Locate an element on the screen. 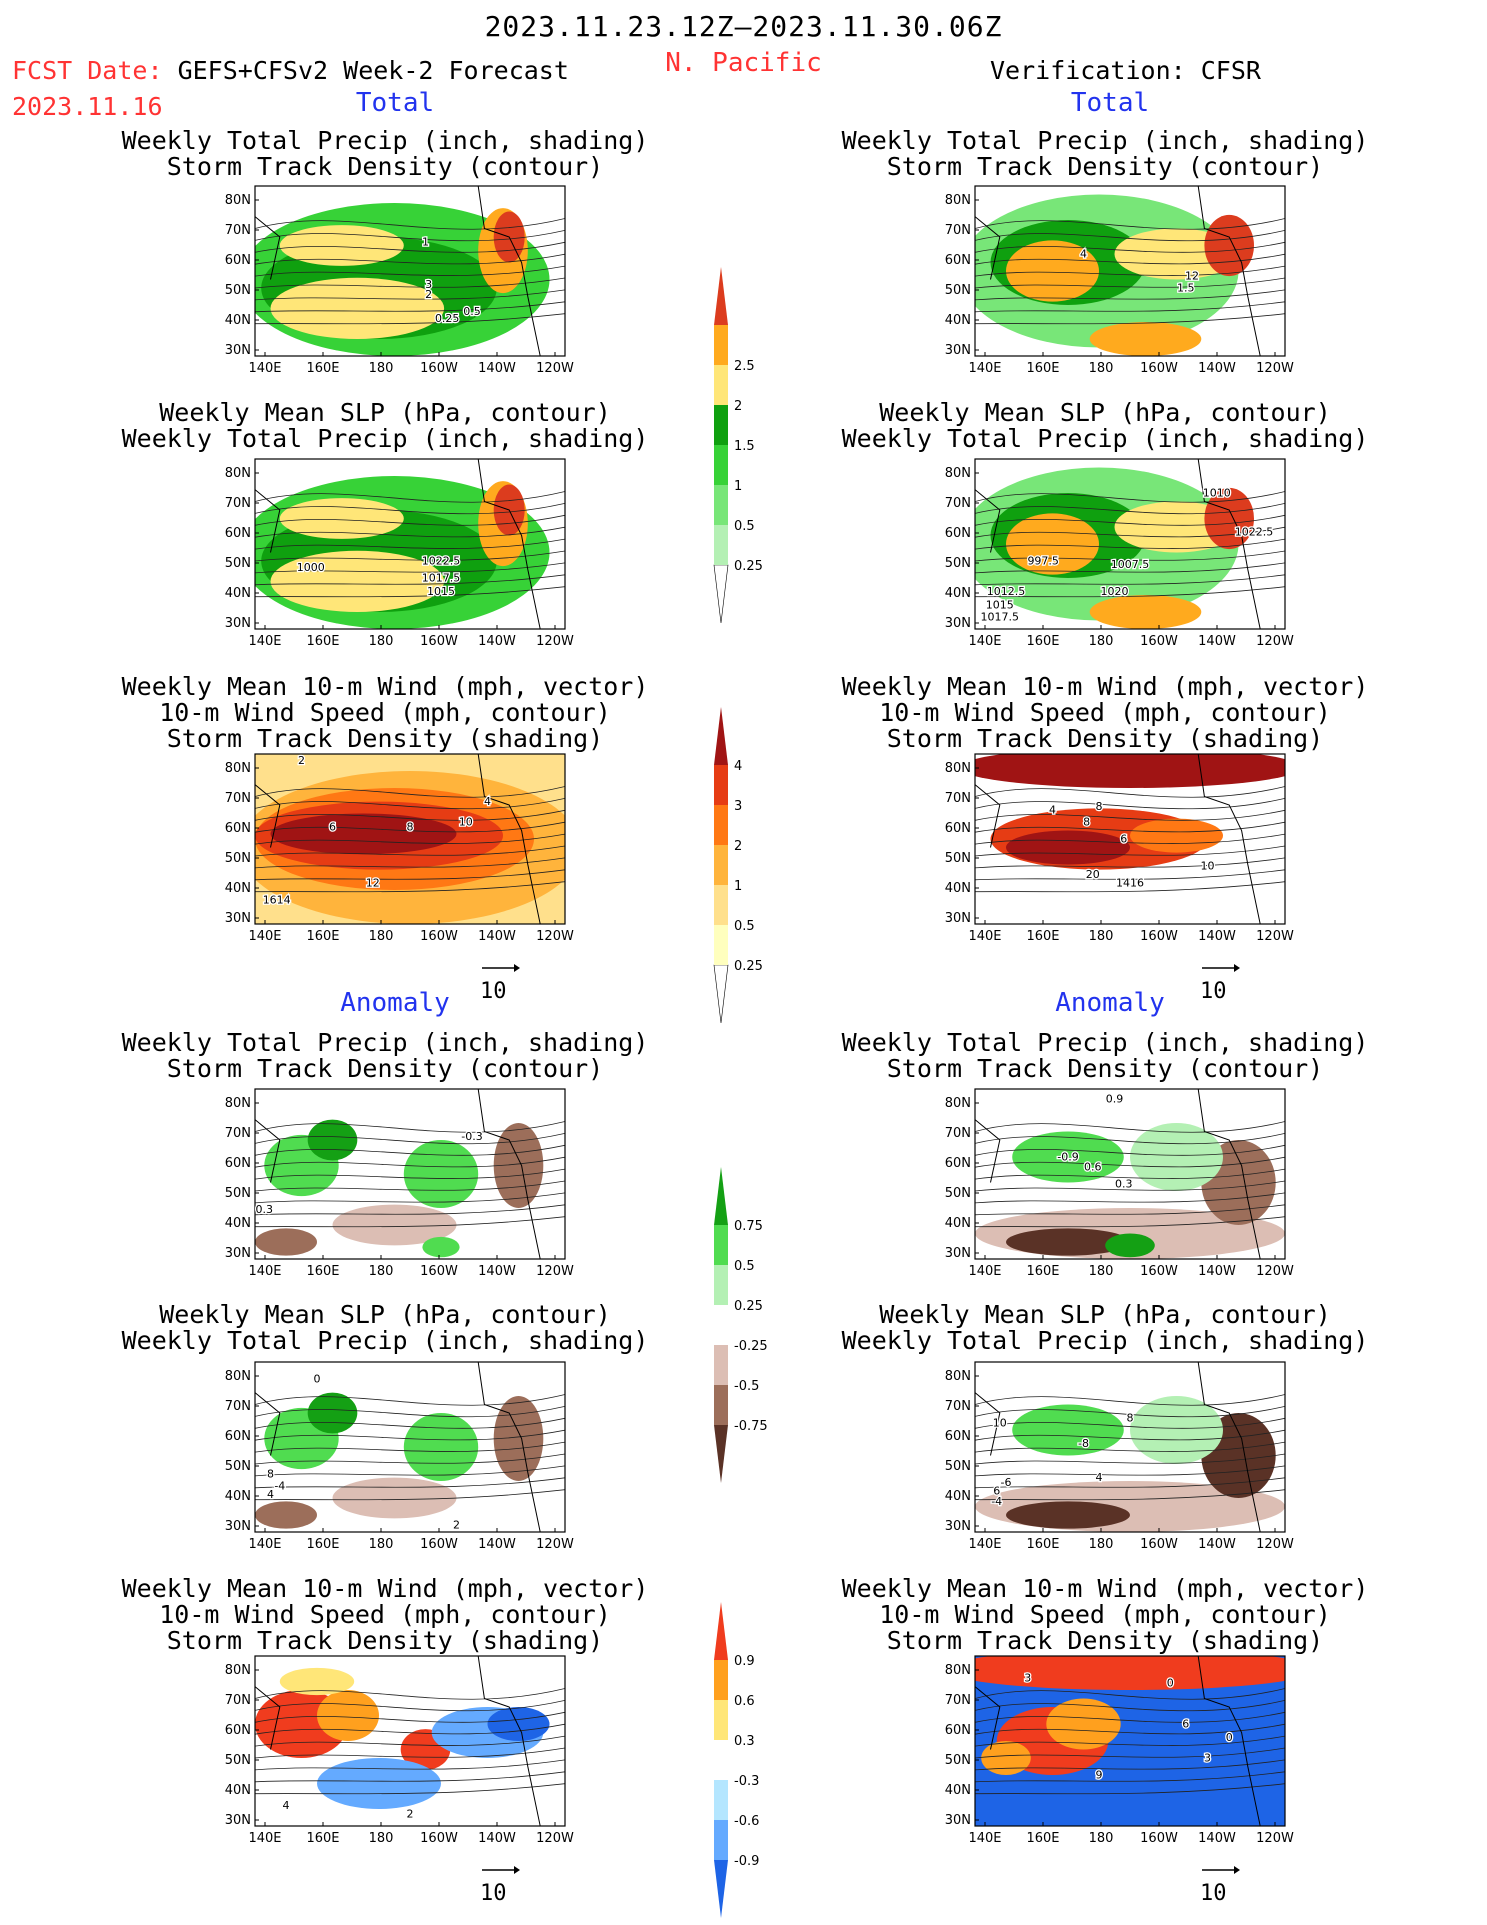  y-tick-label: 60N is located at coordinates (238, 533).